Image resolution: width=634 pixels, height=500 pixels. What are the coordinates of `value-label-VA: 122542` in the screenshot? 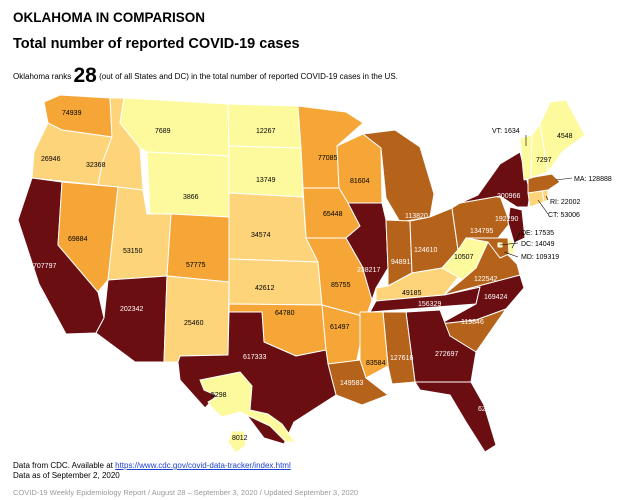 It's located at (485, 279).